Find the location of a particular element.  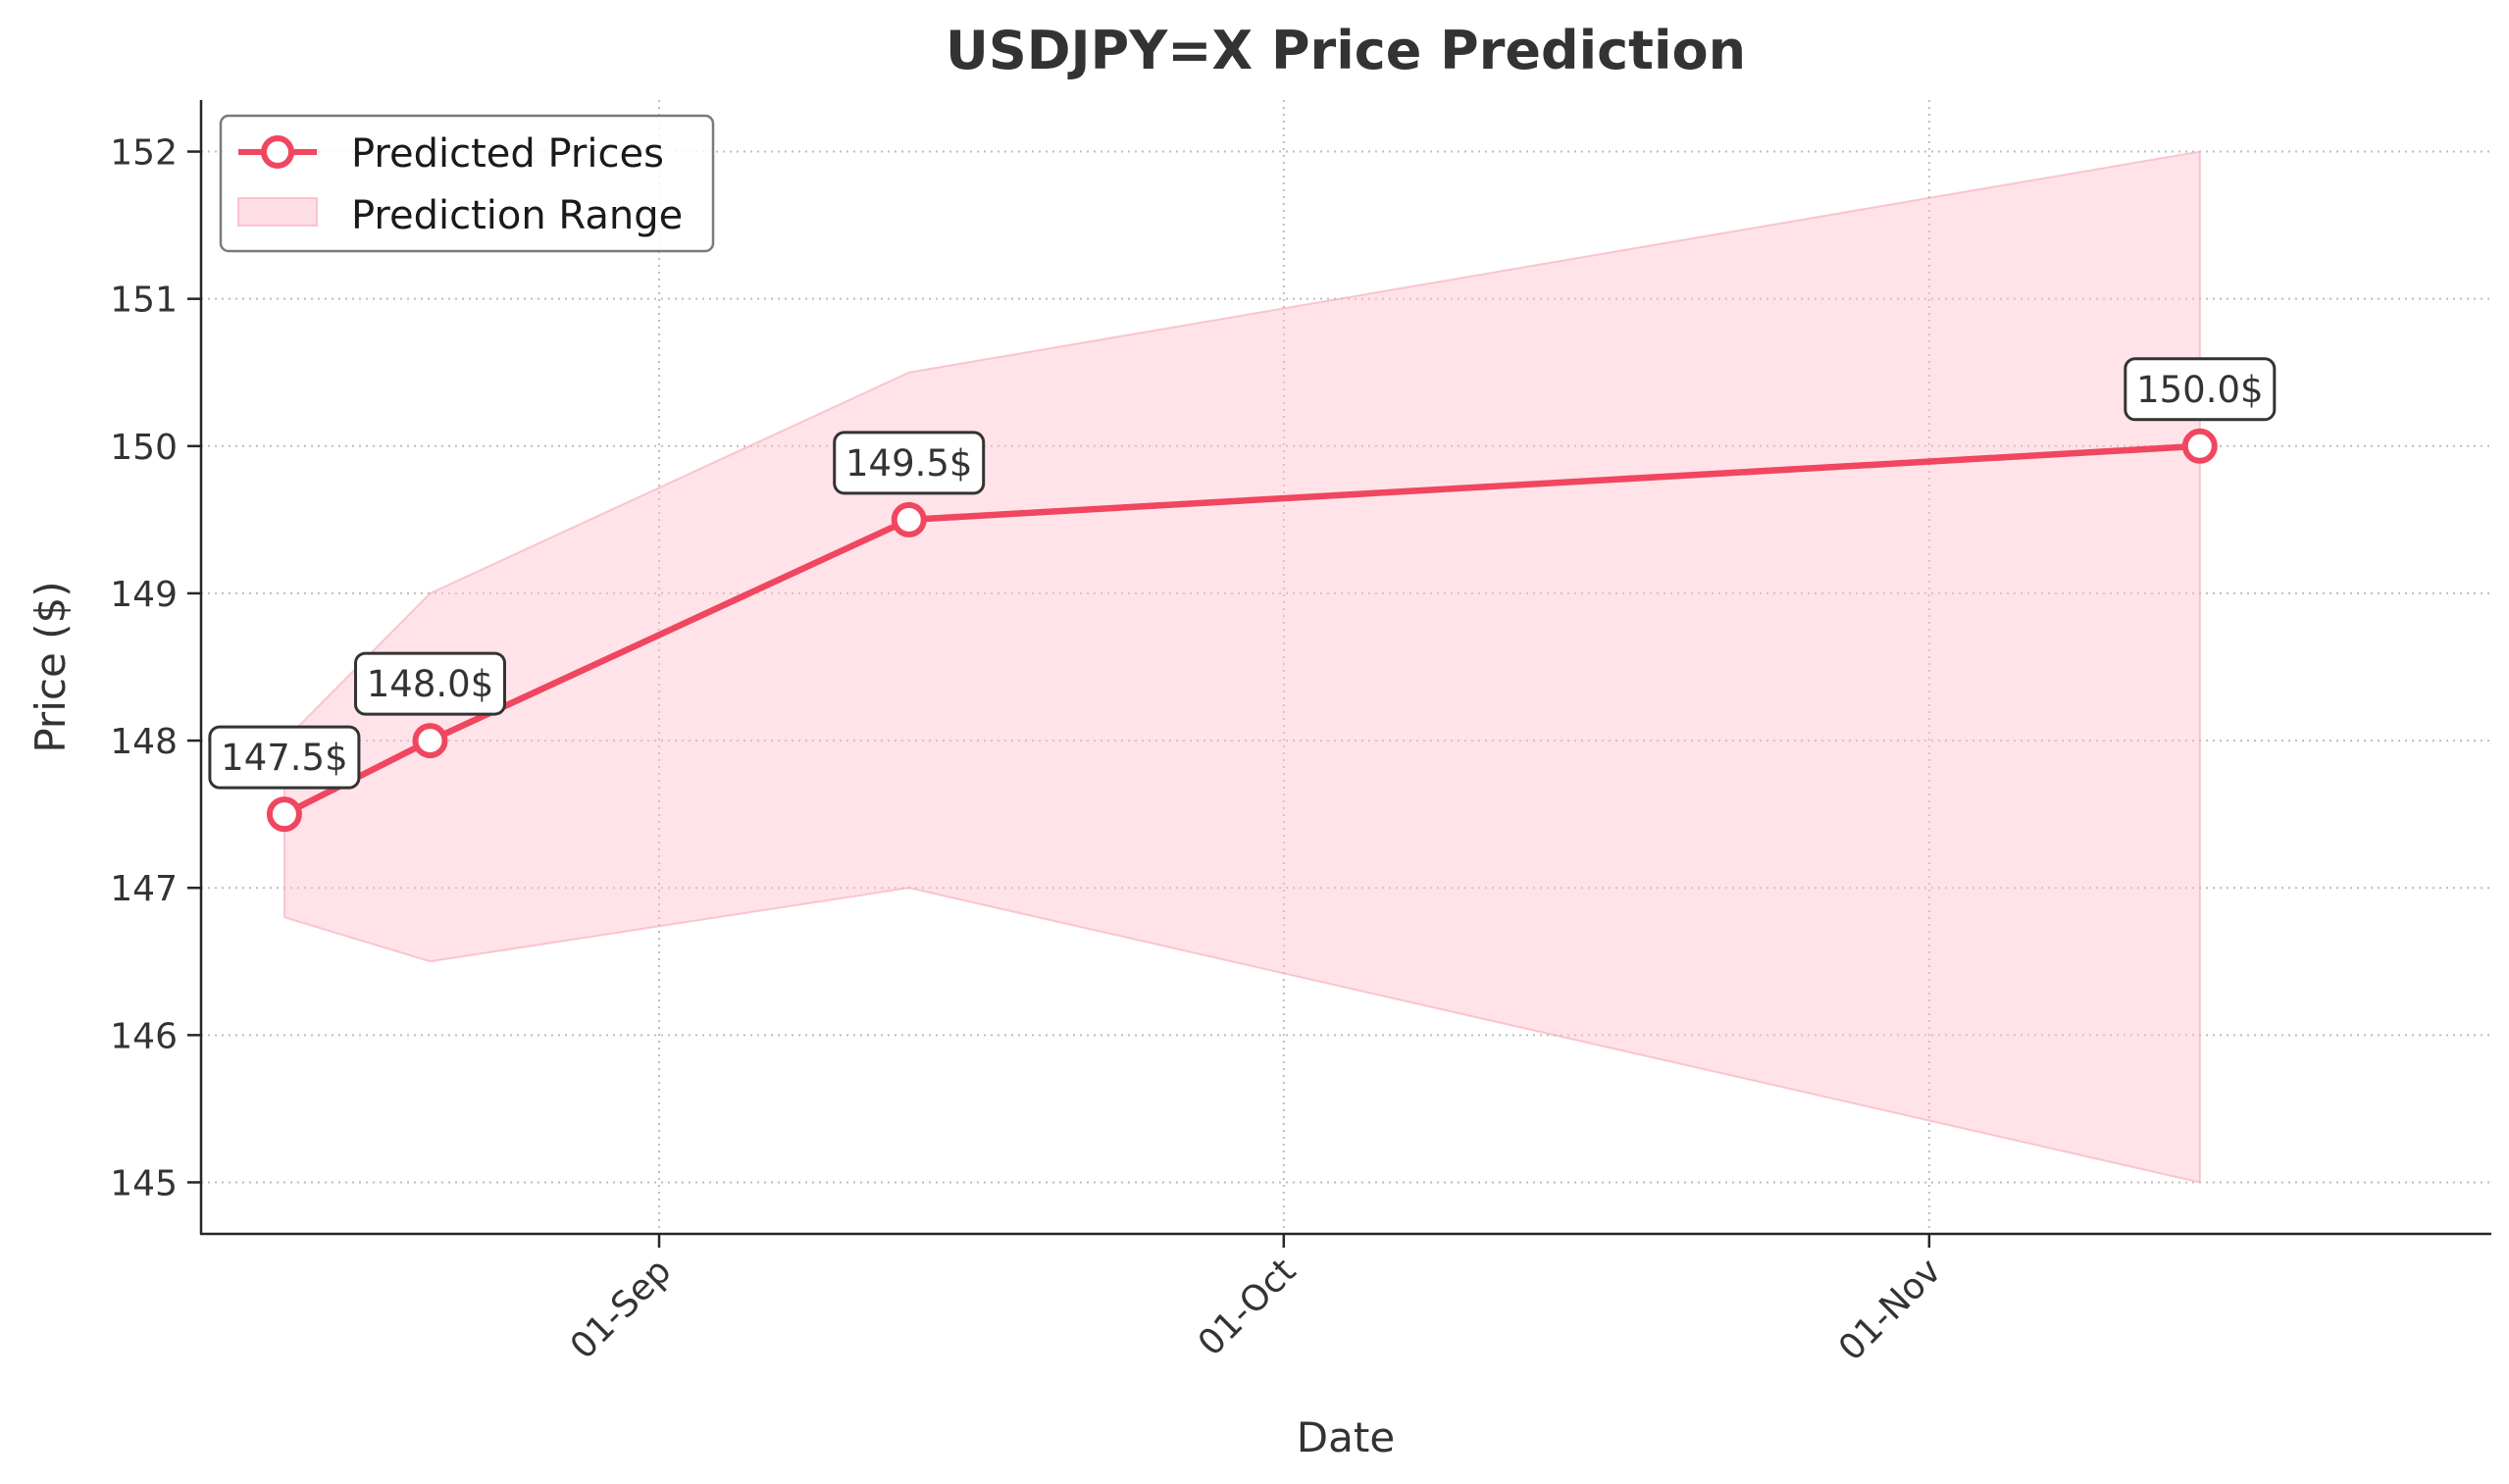

data-label: 149.5$ is located at coordinates (908, 463).